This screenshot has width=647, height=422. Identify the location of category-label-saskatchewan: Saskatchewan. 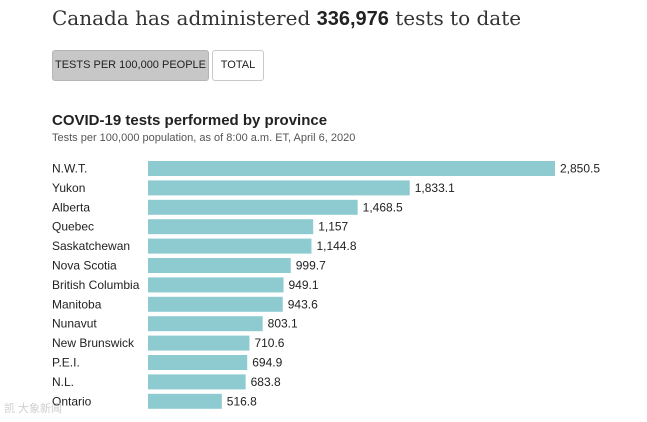
(91, 246).